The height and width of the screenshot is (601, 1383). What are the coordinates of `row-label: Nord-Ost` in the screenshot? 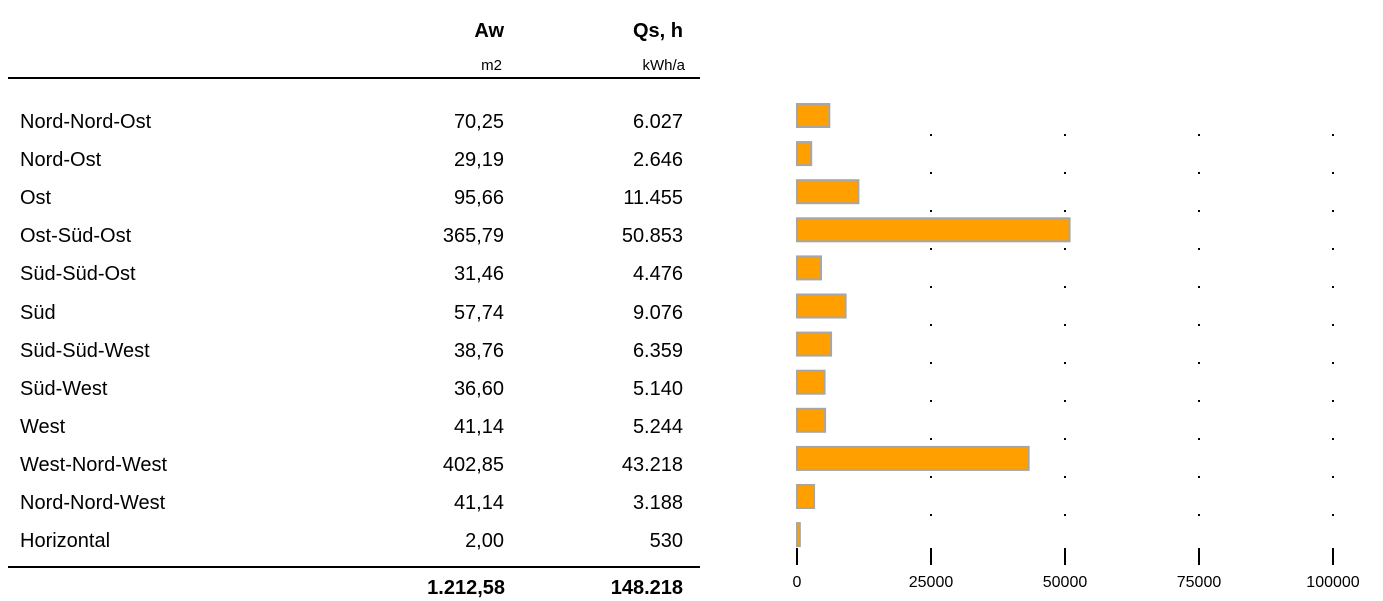 It's located at (61, 160).